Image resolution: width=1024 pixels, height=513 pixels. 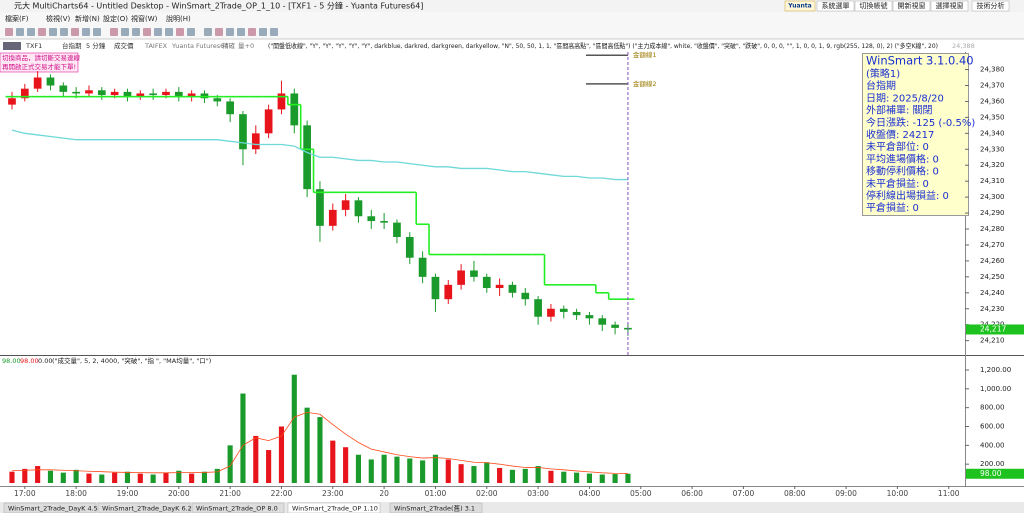 What do you see at coordinates (144, 18) in the screenshot?
I see `menu-item: 視窗(W)` at bounding box center [144, 18].